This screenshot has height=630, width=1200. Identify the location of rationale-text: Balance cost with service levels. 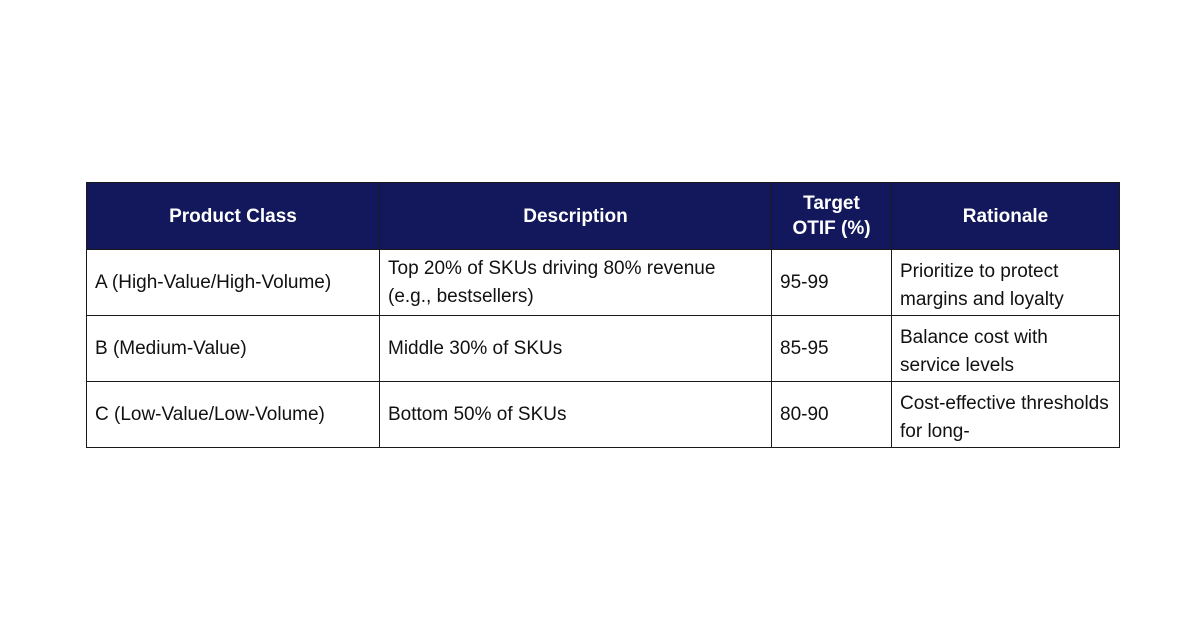
(974, 351).